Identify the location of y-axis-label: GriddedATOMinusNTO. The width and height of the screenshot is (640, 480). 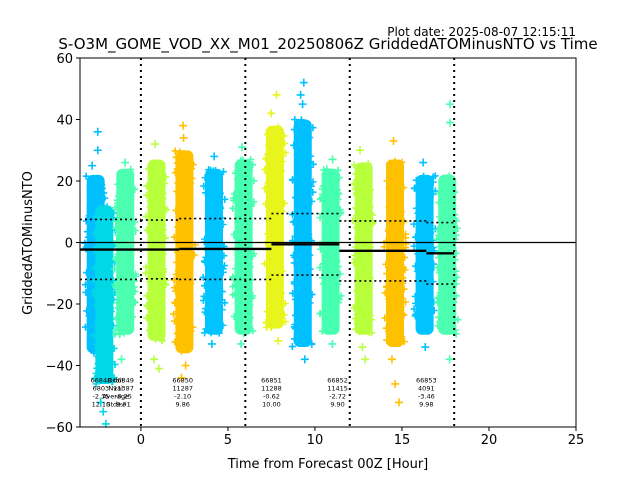
(28, 243).